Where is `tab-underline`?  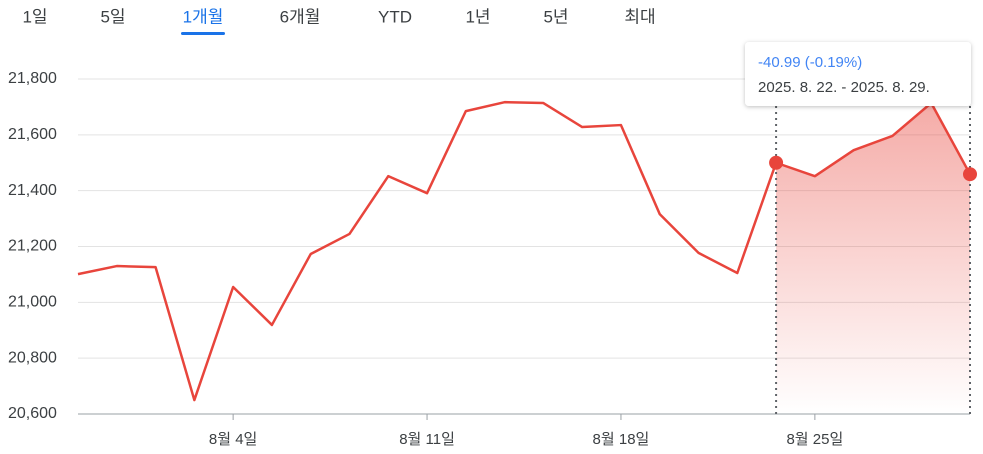
tab-underline is located at coordinates (203, 33).